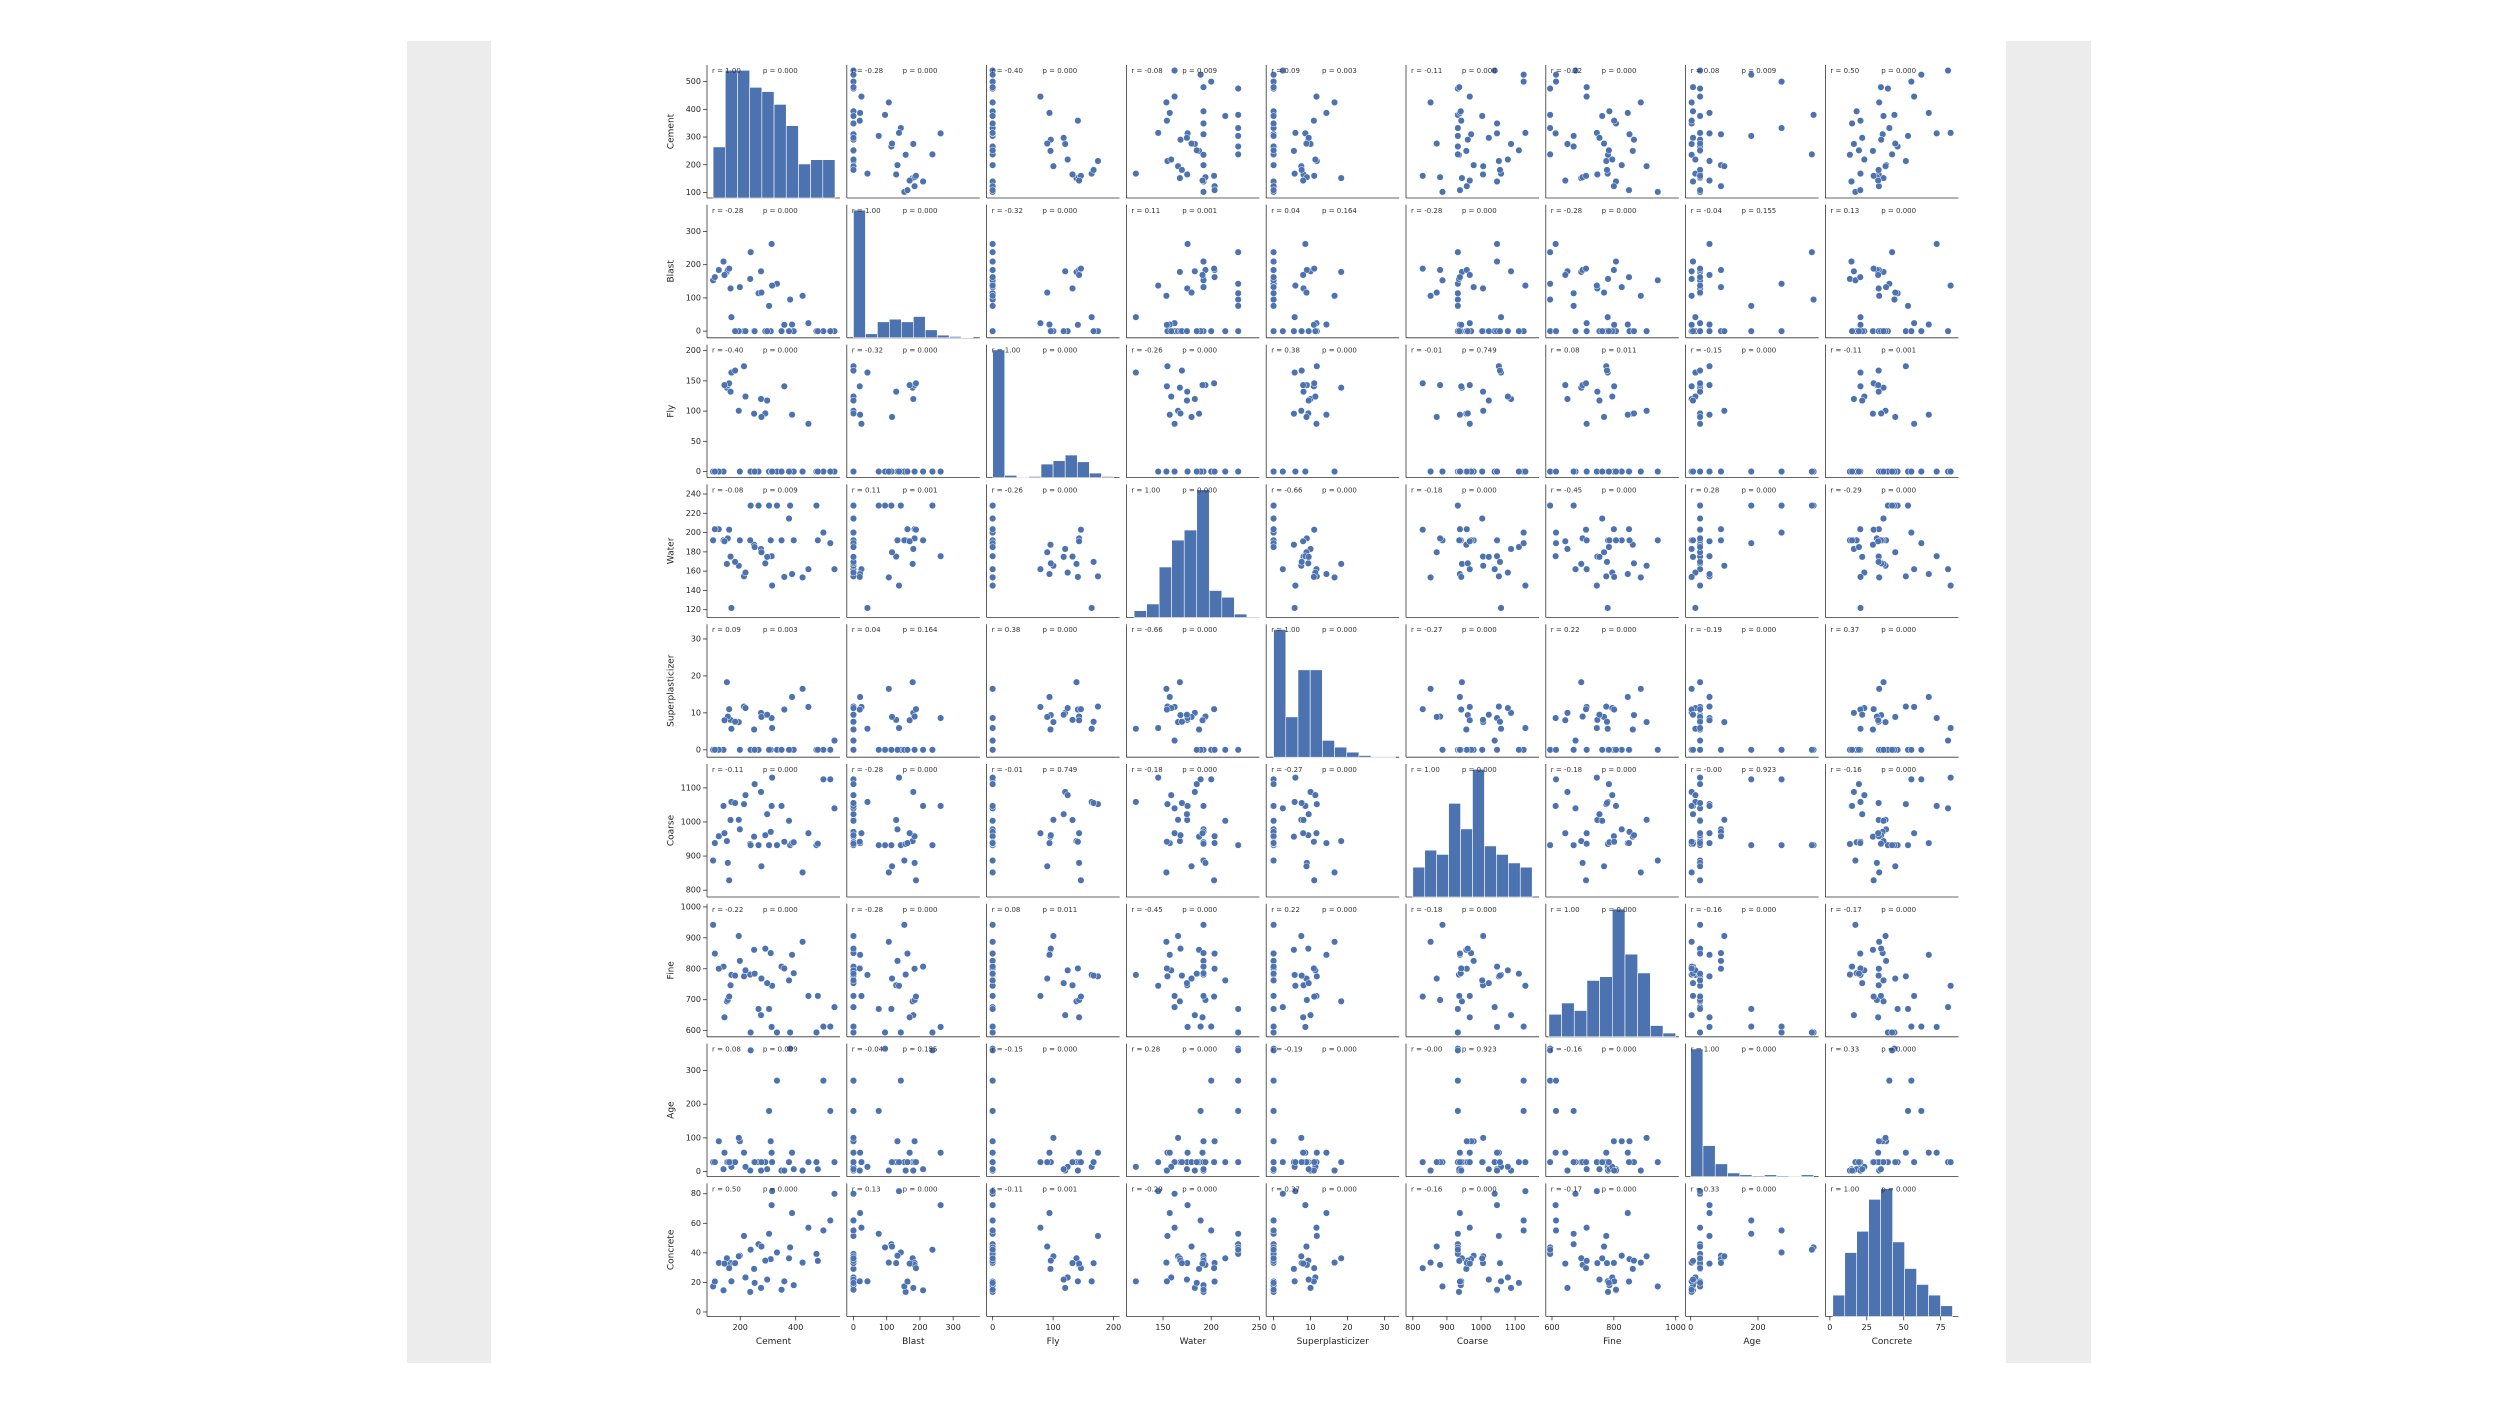 The height and width of the screenshot is (1407, 2500). What do you see at coordinates (1054, 1342) in the screenshot?
I see `x-axis-label: Fly` at bounding box center [1054, 1342].